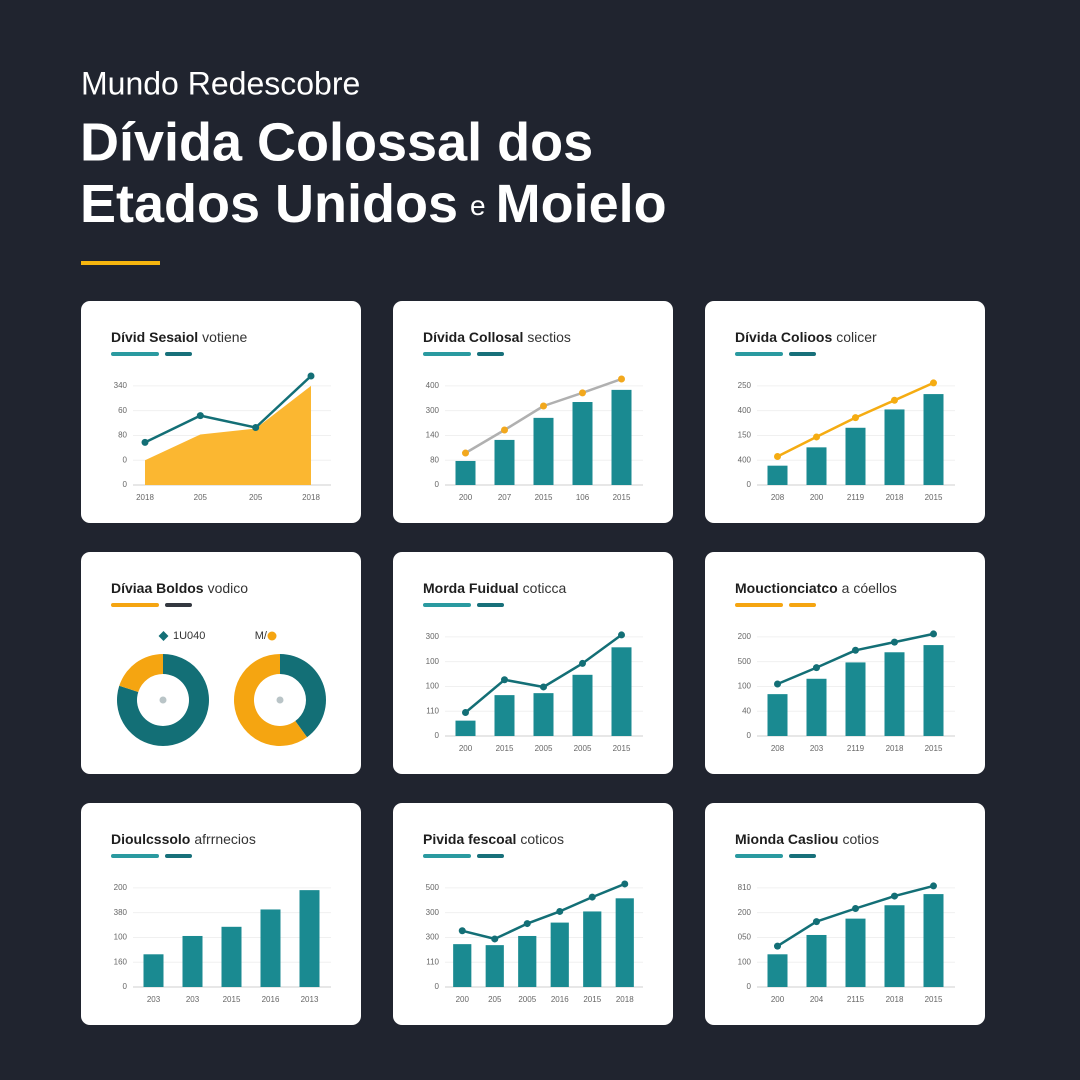 This screenshot has width=1080, height=1080. What do you see at coordinates (783, 337) in the screenshot?
I see `card-title-strong: Dívida Colioos` at bounding box center [783, 337].